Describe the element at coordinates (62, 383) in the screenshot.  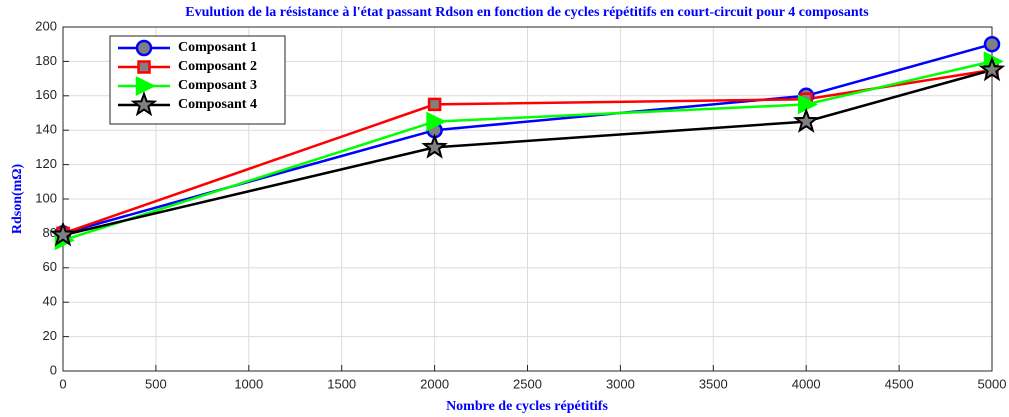
I see `x-tick-label: 0` at that location.